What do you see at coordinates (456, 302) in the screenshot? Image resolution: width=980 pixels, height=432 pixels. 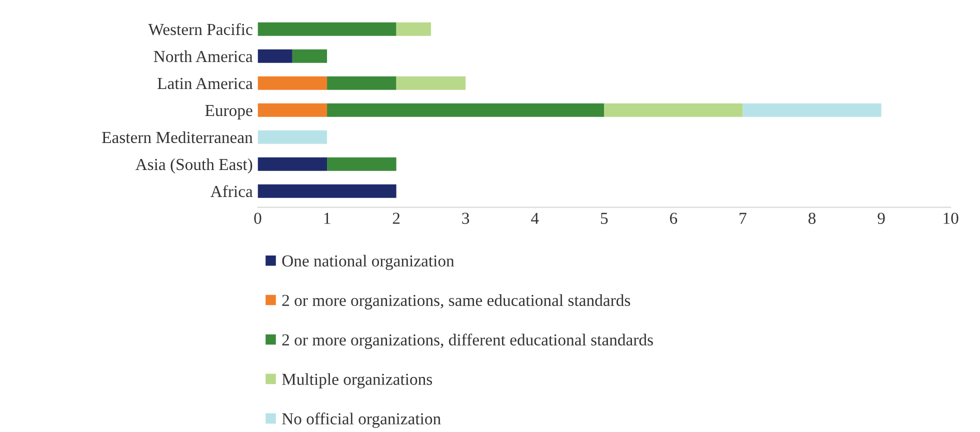 I see `legend-label: 2 or more organizations, same educational standards` at bounding box center [456, 302].